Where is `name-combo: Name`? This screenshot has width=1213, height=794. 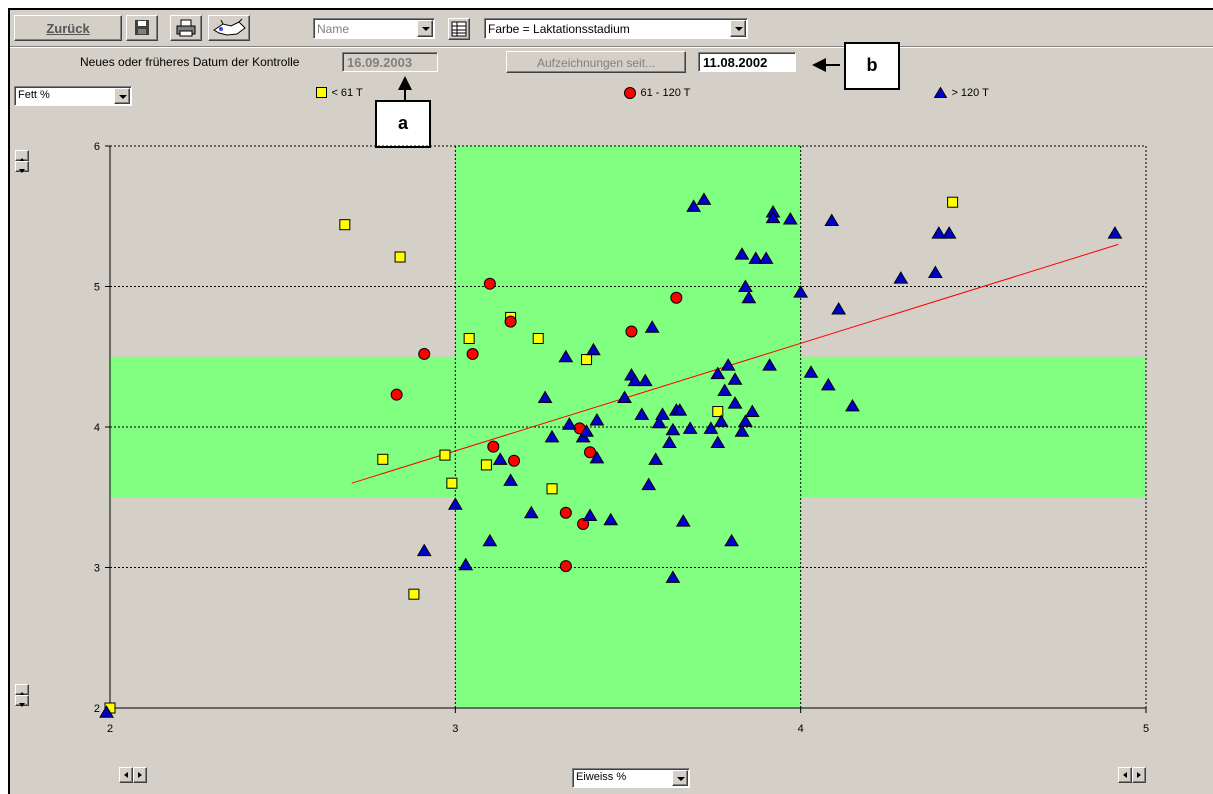 name-combo: Name is located at coordinates (374, 28).